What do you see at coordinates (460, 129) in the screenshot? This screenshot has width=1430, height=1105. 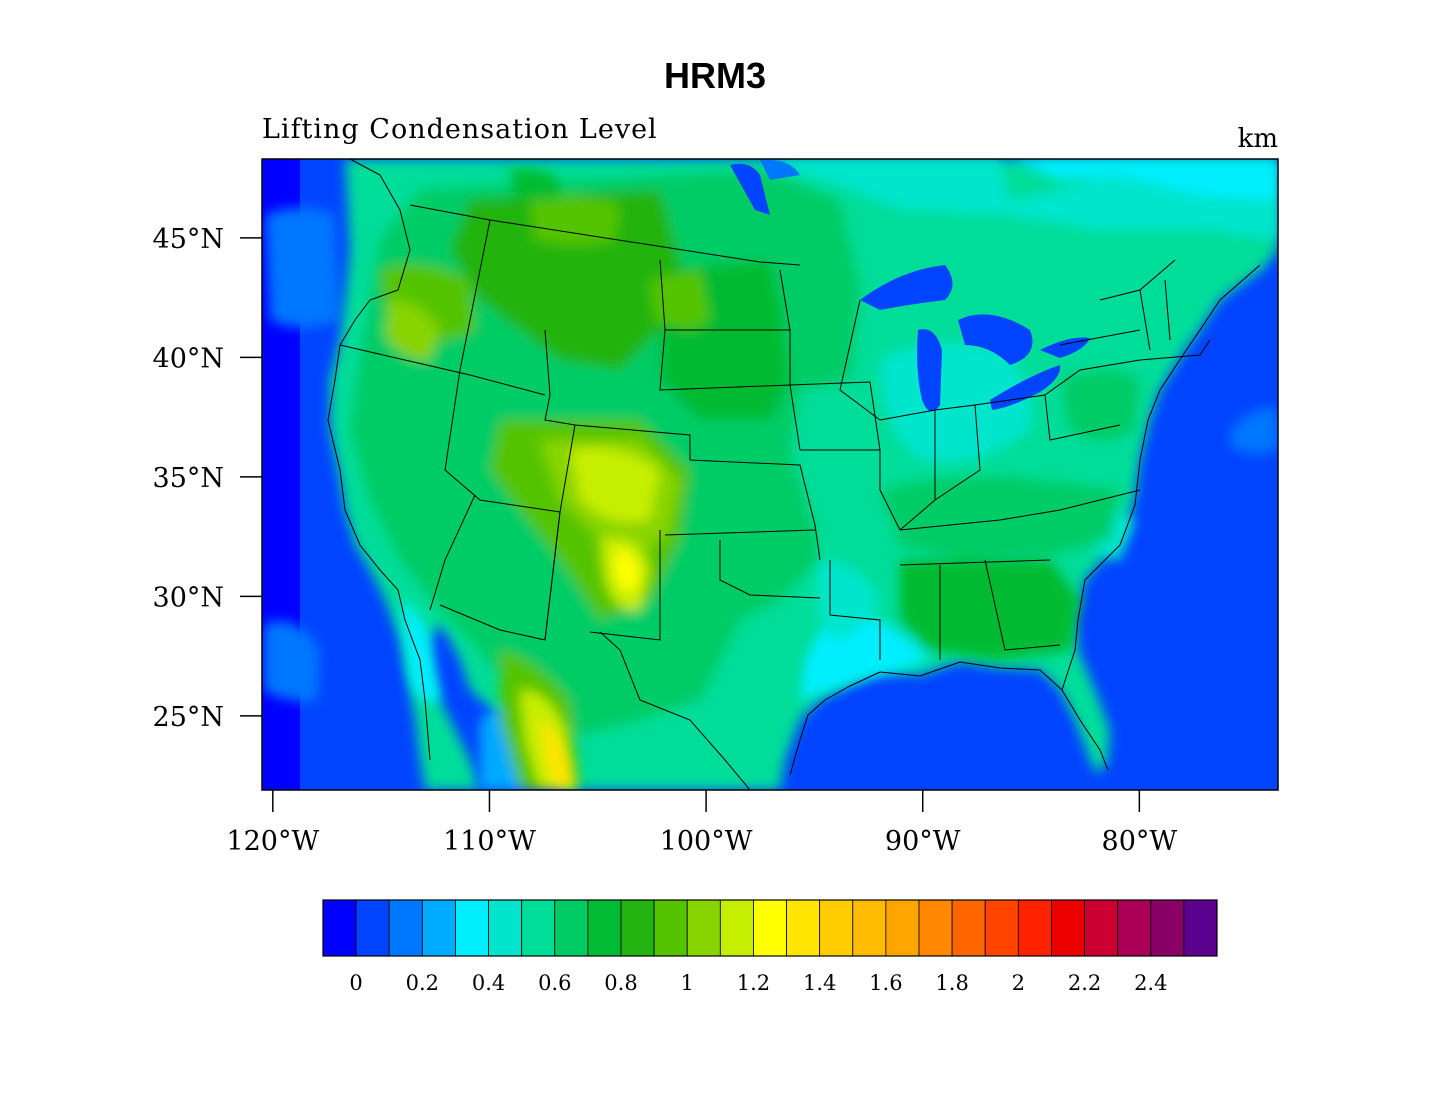 I see `variable-name: Lifting Condensation Level` at bounding box center [460, 129].